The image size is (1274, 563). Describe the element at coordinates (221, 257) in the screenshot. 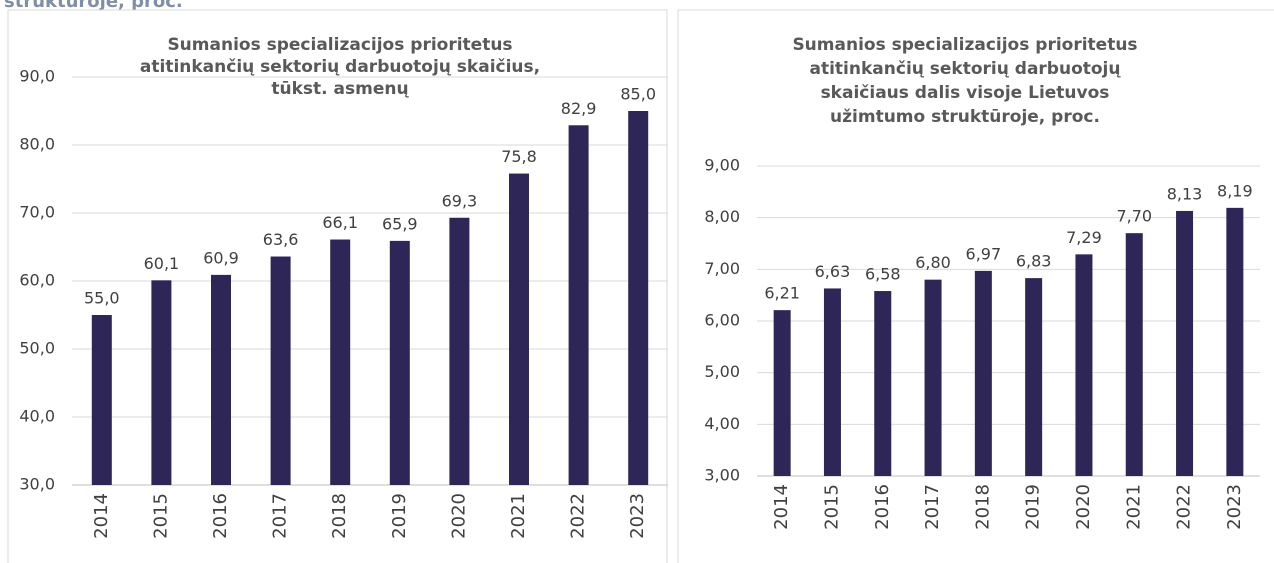

I see `data-label: 60,9` at that location.